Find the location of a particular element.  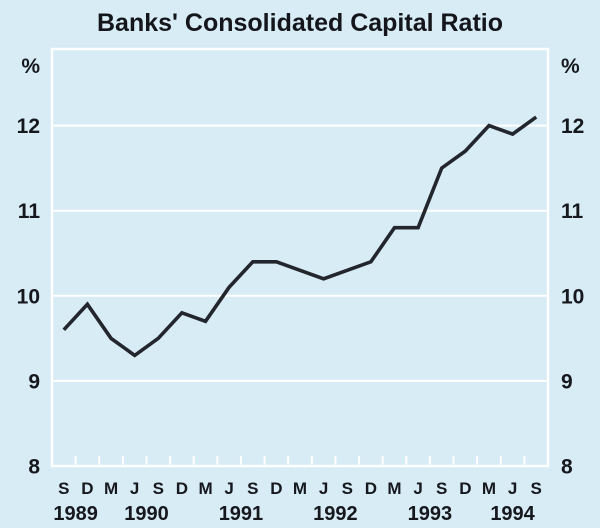

y-tick-label-right-12: 12 is located at coordinates (572, 126).